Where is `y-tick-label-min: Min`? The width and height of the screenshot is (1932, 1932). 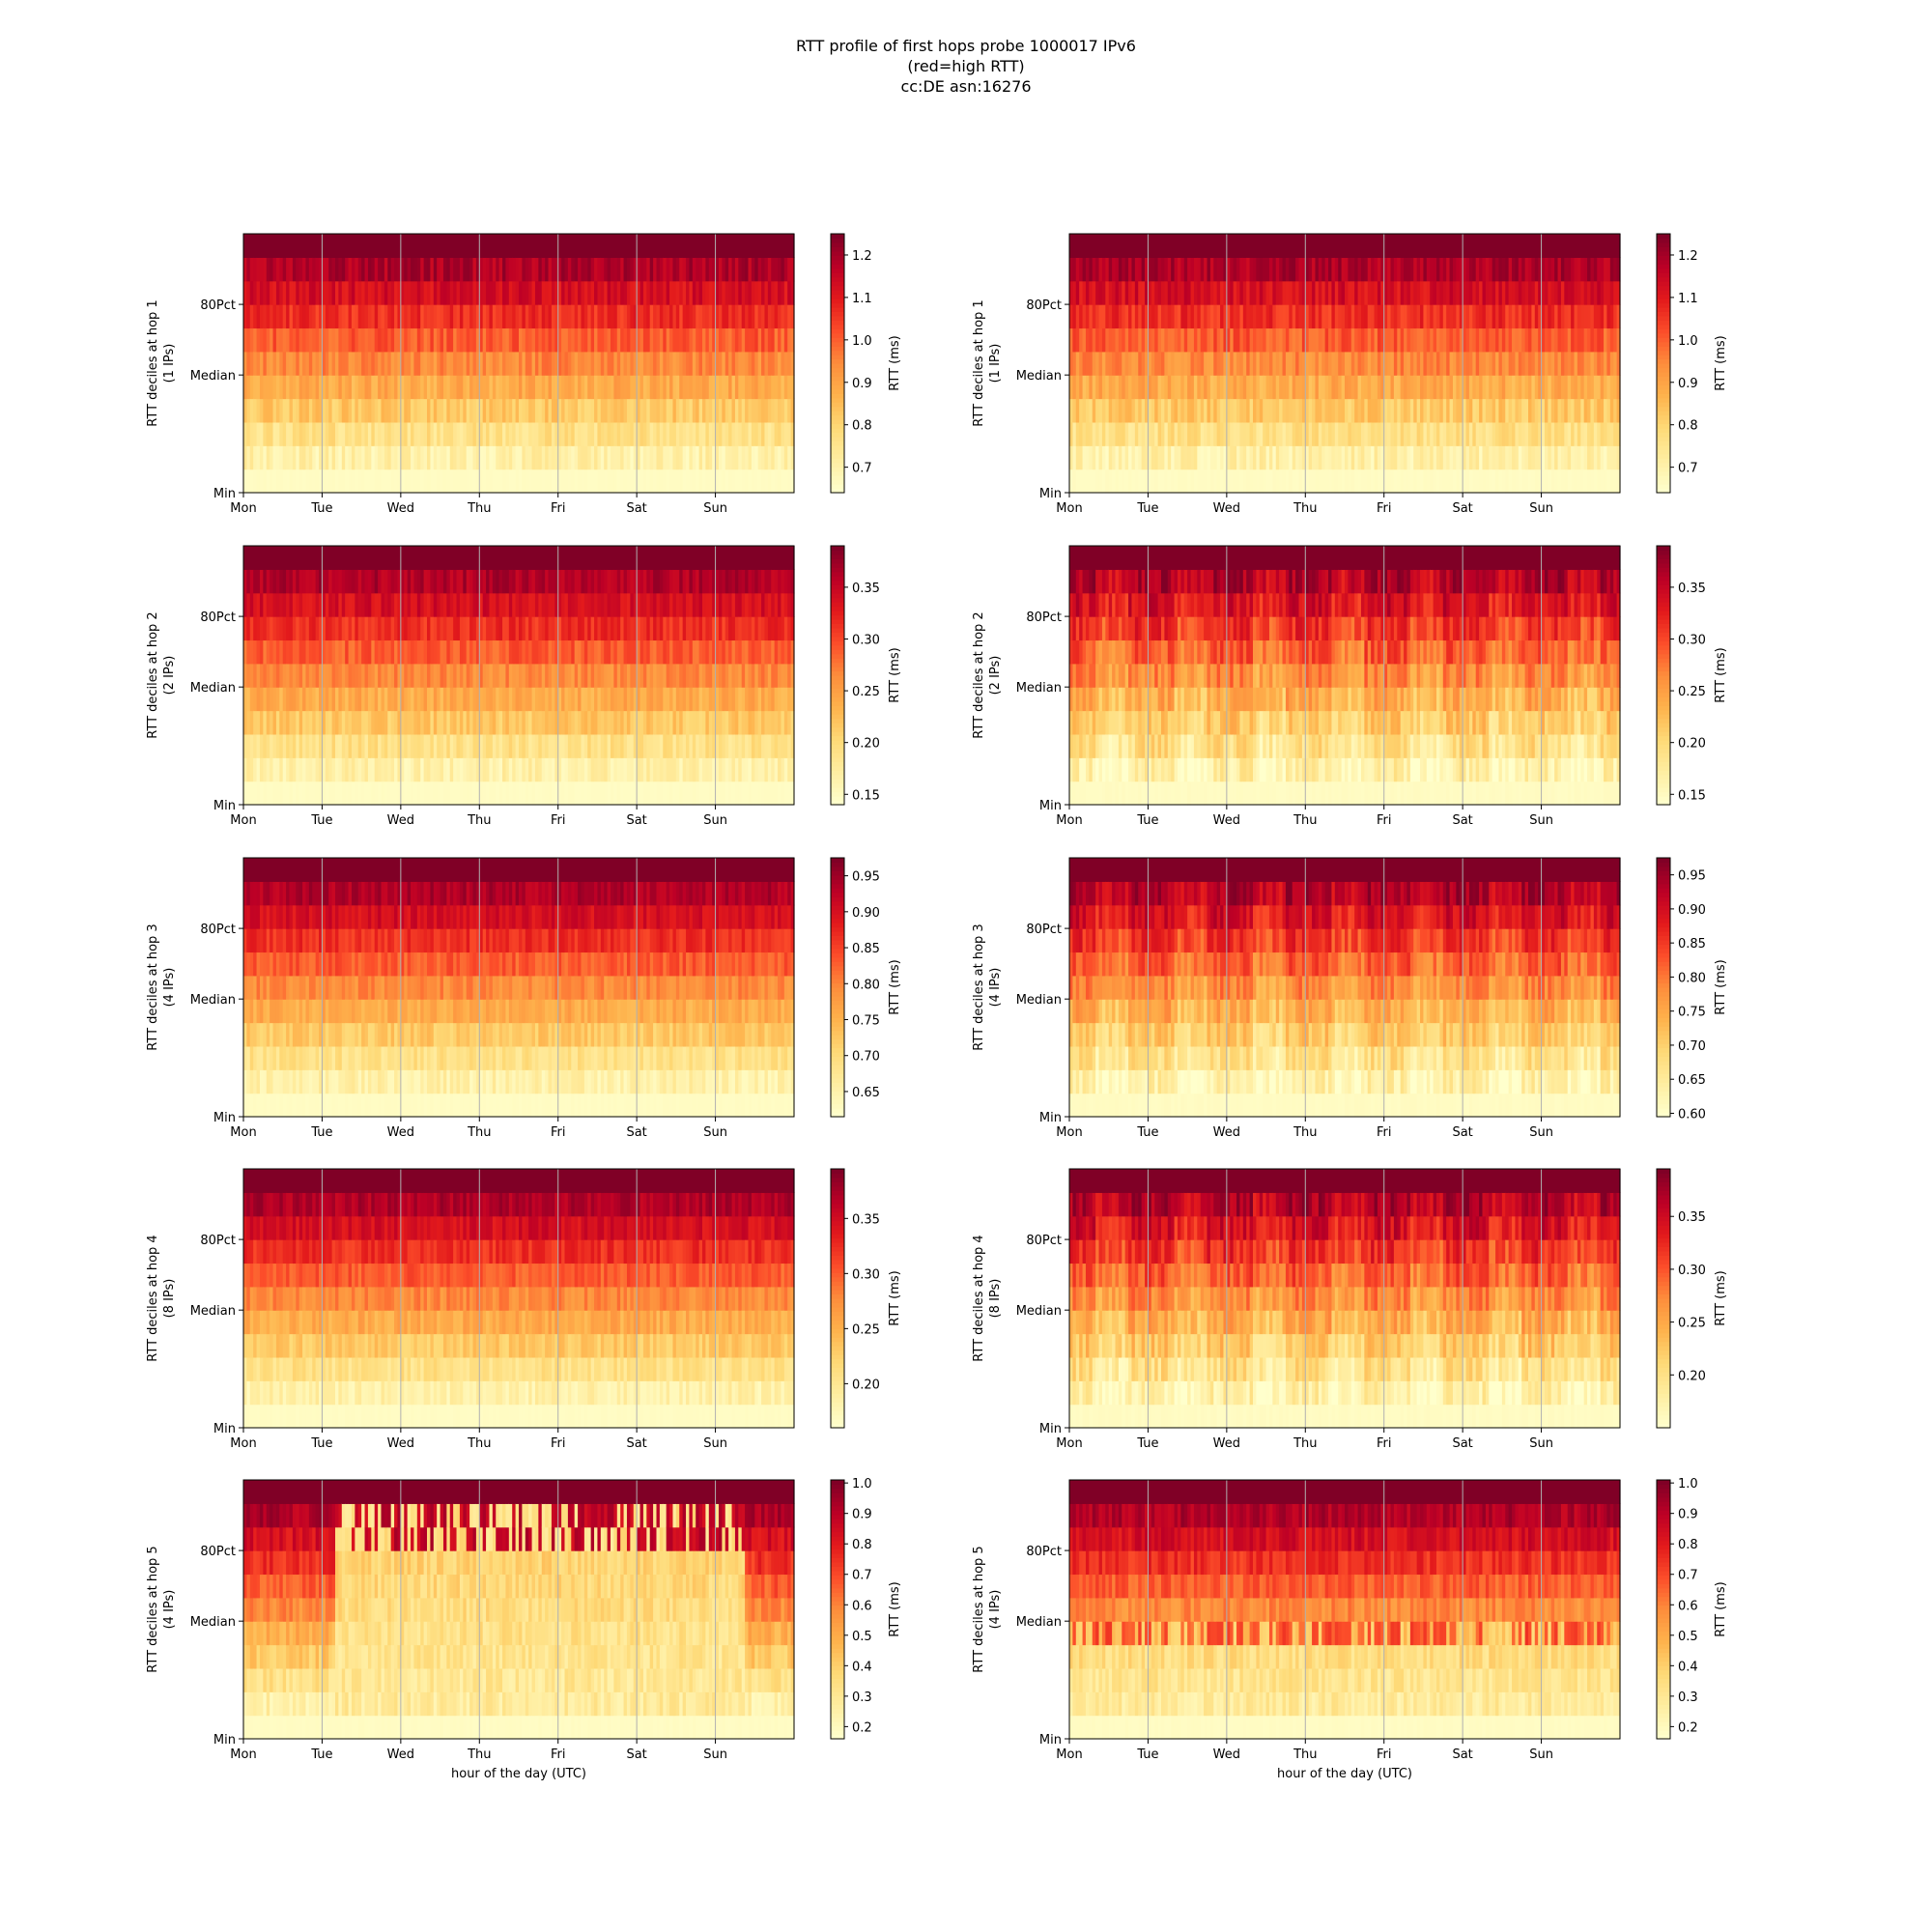
y-tick-label-min: Min is located at coordinates (224, 494).